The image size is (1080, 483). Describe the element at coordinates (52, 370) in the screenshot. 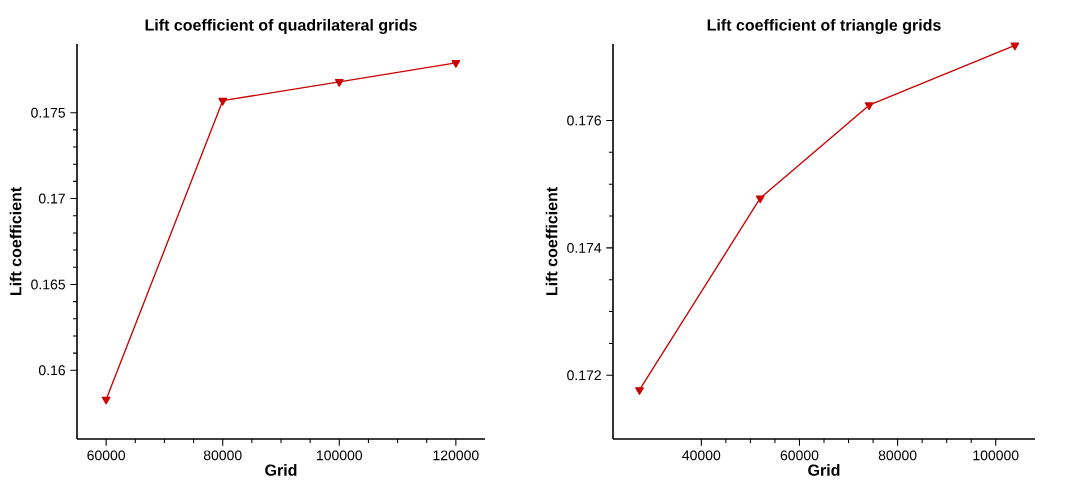

I see `y-tick-label: 0.16` at that location.